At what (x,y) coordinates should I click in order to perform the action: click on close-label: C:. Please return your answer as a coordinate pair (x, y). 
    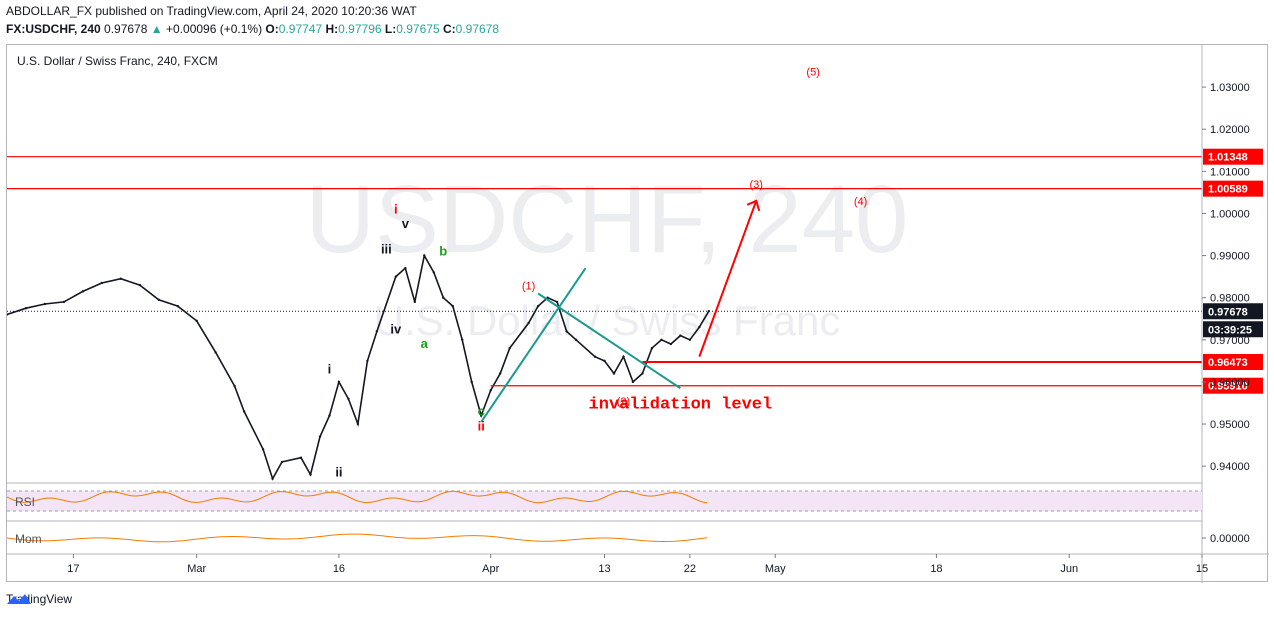
    Looking at the image, I should click on (449, 29).